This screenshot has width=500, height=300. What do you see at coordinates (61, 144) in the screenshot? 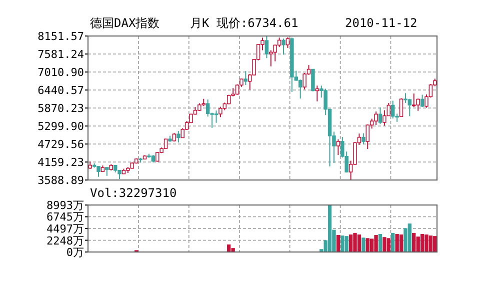
I see `y-tick-label: 4729.56` at bounding box center [61, 144].